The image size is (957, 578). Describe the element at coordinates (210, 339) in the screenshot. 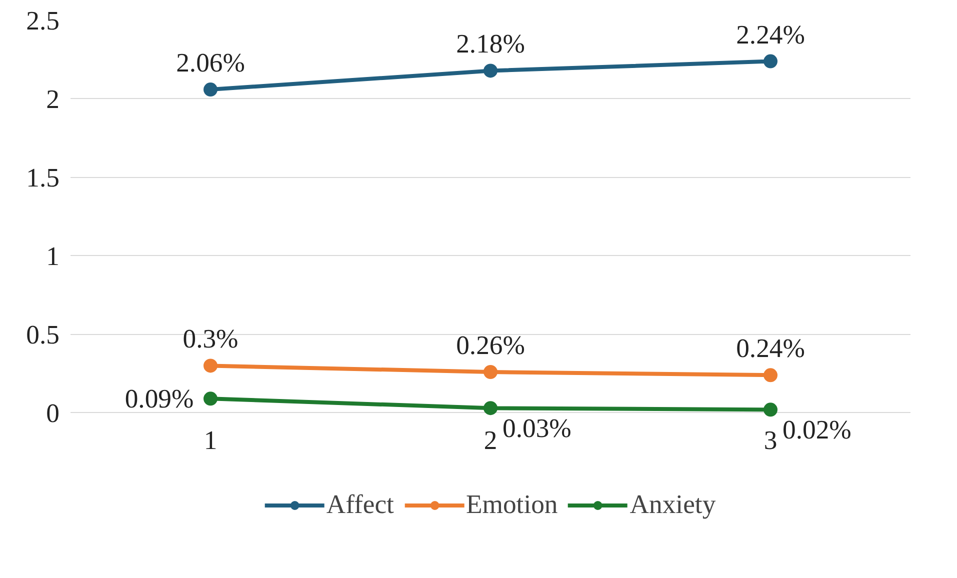

I see `data-label: 0.3%` at that location.